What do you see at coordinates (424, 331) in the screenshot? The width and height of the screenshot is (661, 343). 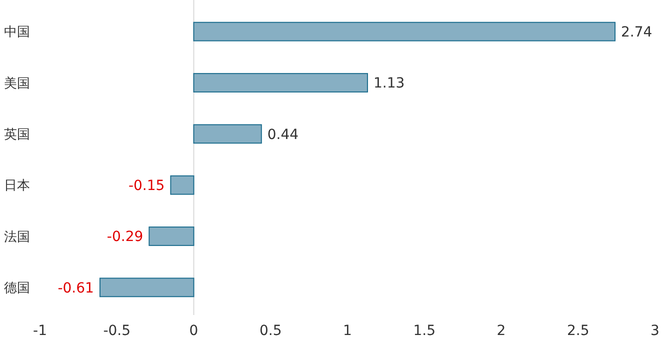 I see `x-tick-label: 1.5` at bounding box center [424, 331].